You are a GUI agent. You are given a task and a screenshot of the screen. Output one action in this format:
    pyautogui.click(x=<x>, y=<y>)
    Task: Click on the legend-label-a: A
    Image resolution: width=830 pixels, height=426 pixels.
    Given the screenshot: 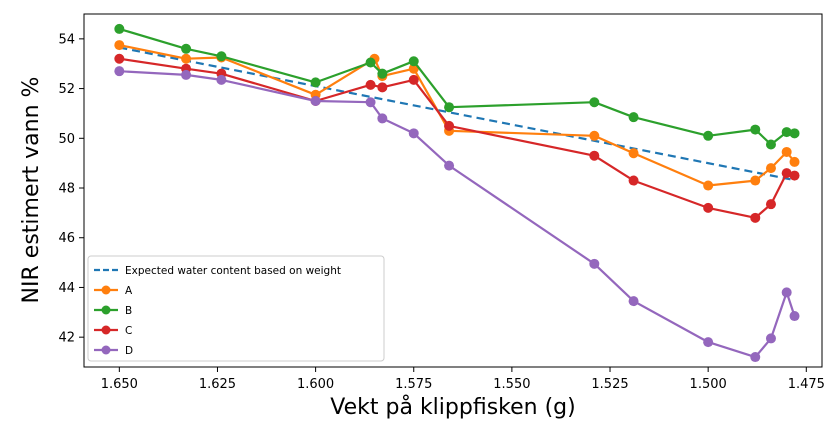 What is the action you would take?
    pyautogui.click(x=129, y=291)
    